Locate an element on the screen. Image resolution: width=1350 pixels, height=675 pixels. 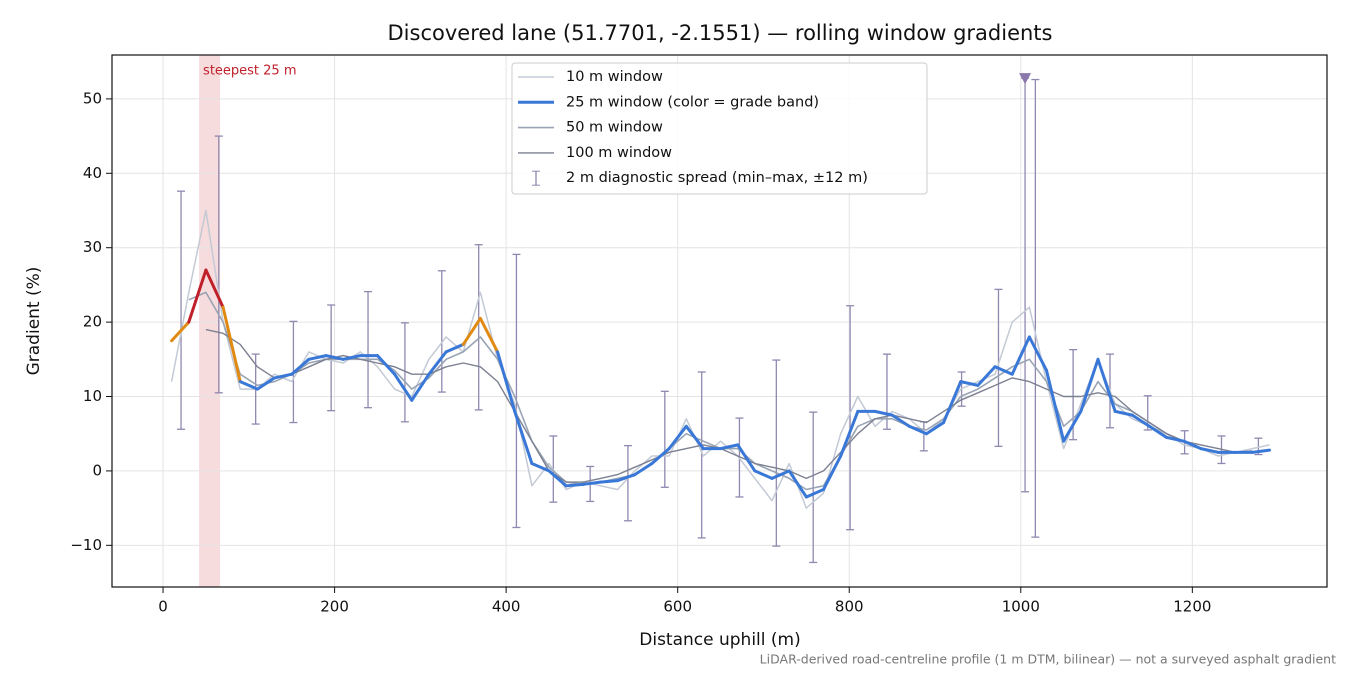
y-tick-label: −10 is located at coordinates (86, 545).